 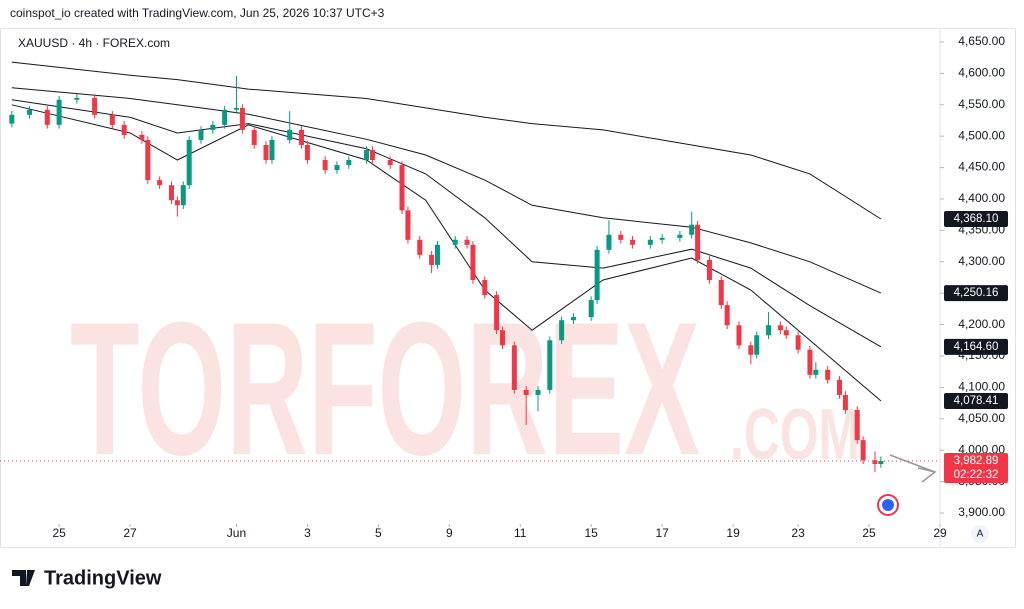 I want to click on ma-label: 4,164.60, so click(x=976, y=347).